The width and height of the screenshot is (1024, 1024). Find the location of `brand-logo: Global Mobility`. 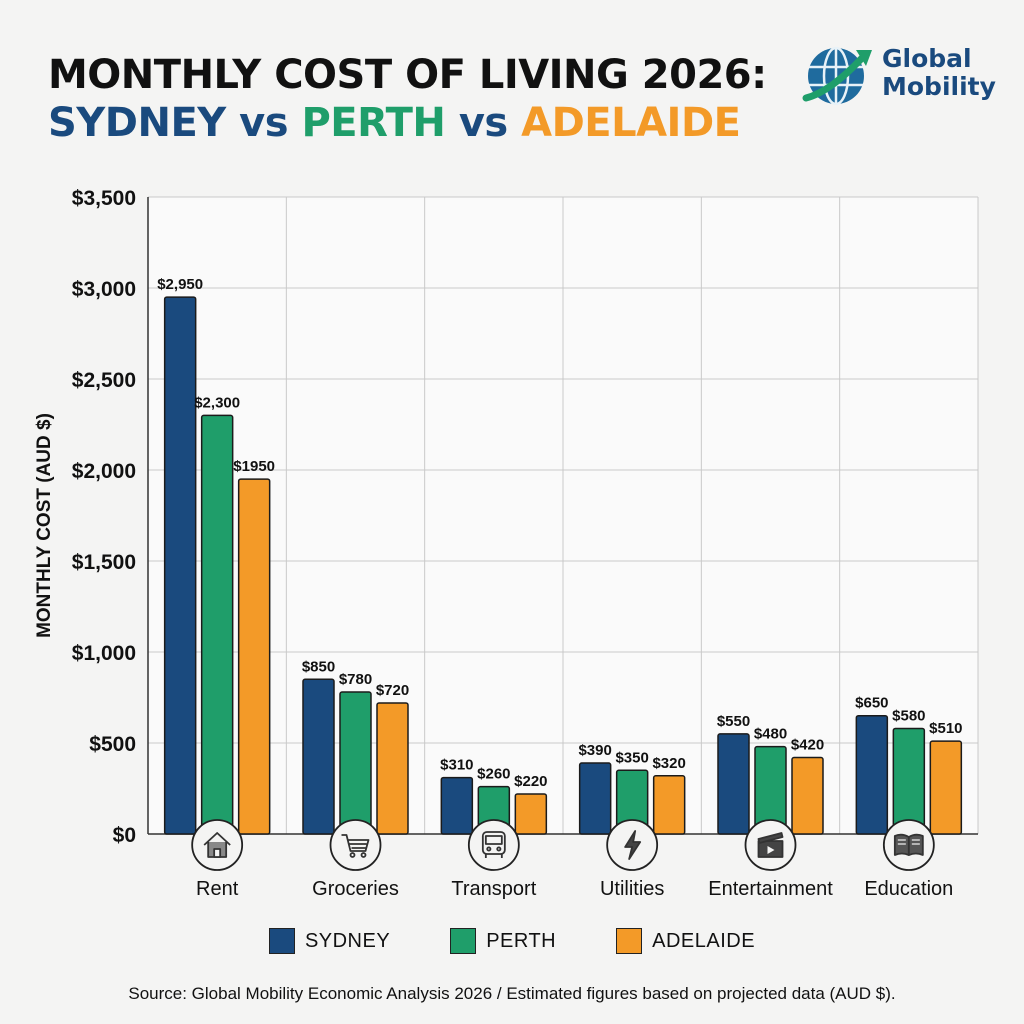

brand-logo: Global Mobility is located at coordinates (900, 75).